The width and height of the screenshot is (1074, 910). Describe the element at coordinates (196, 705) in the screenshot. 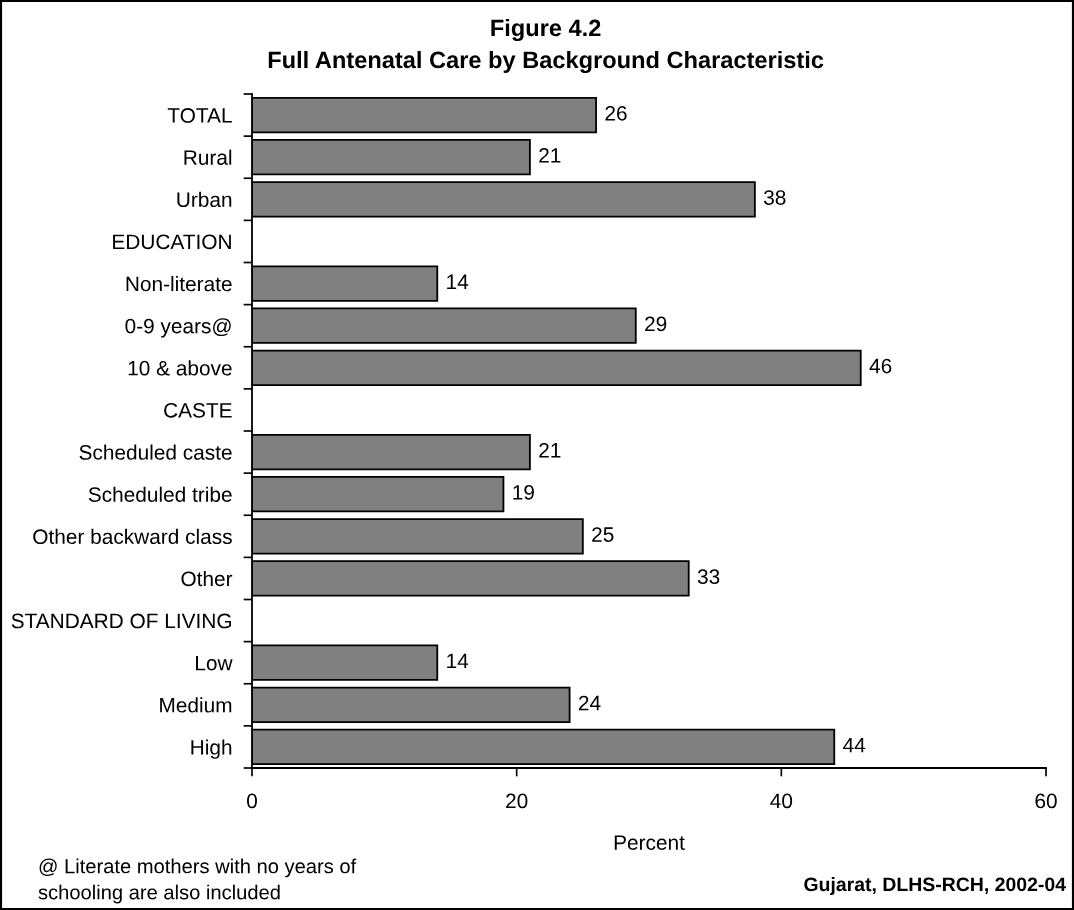

I see `y-tick-label: Medium` at that location.